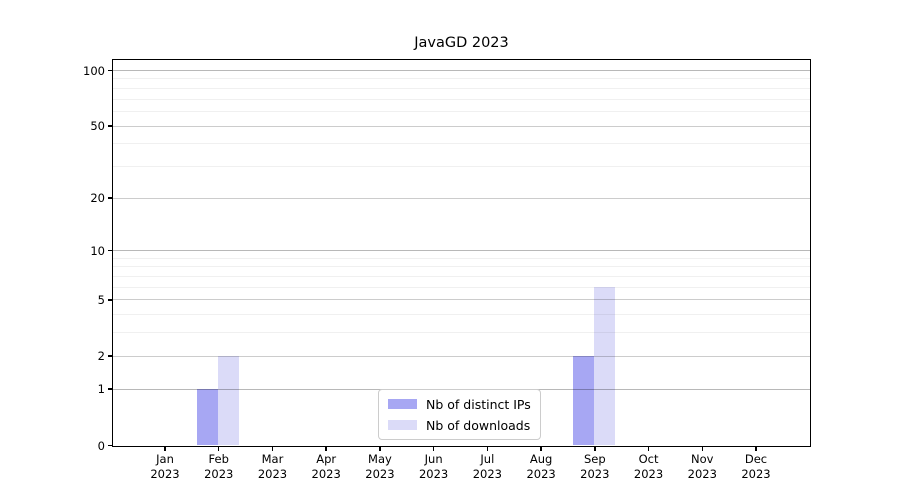  What do you see at coordinates (433, 459) in the screenshot?
I see `x-tick-month: Jun` at bounding box center [433, 459].